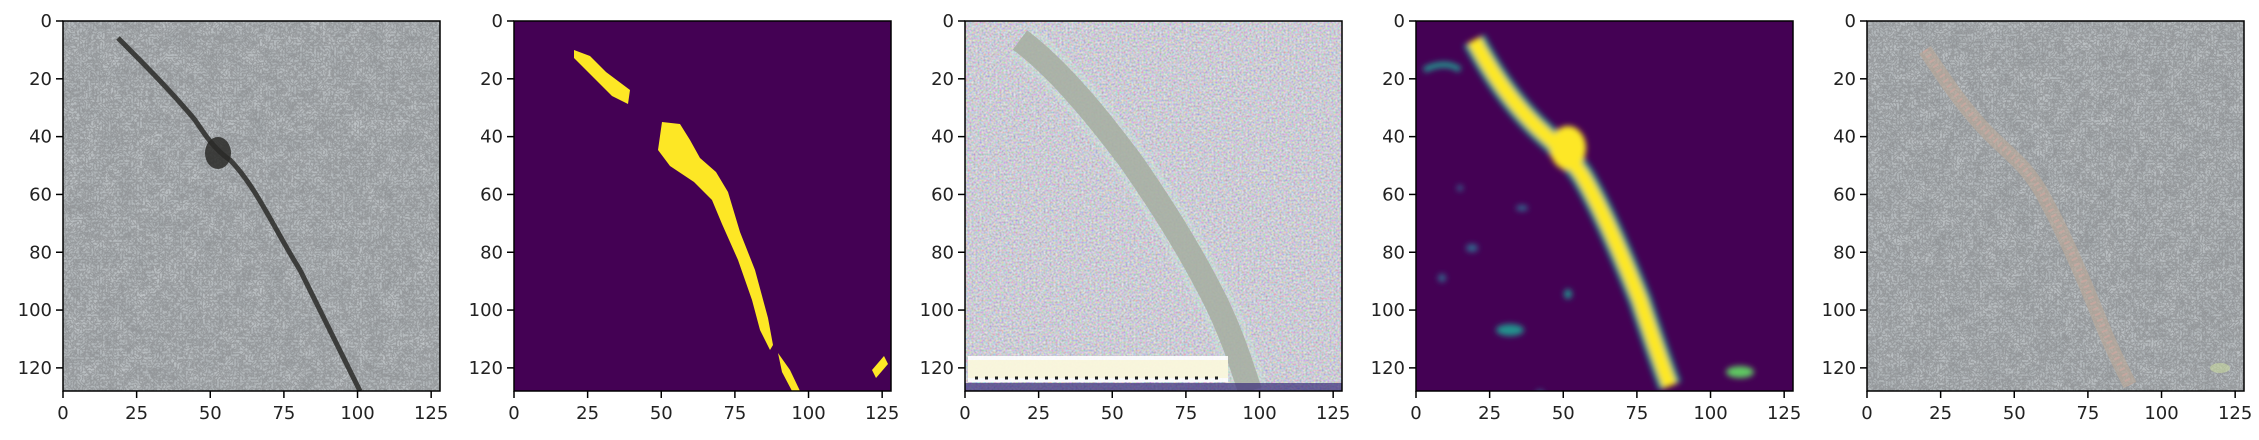  I want to click on panel-3-feature-map, so click(1153, 206).